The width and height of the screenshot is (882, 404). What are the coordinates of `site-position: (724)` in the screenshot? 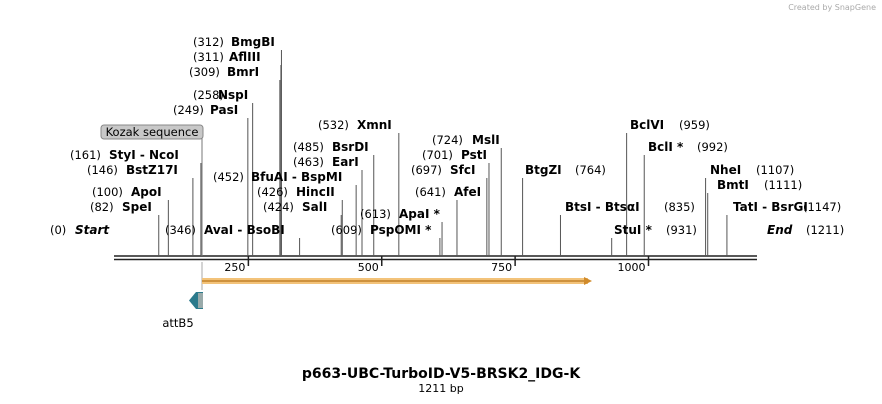 It's located at (447, 140).